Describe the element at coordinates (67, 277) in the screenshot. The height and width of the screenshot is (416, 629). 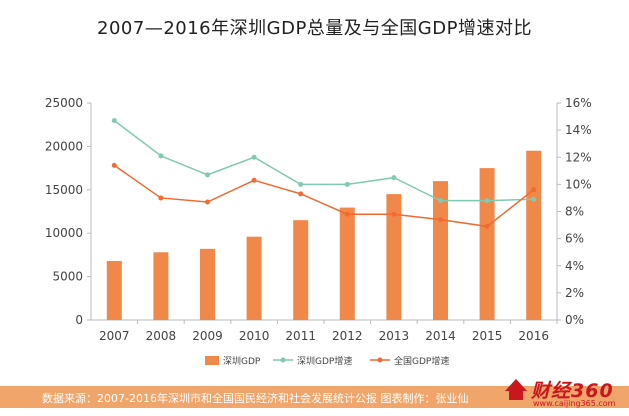
I see `y-left-tick-label: 5000` at that location.